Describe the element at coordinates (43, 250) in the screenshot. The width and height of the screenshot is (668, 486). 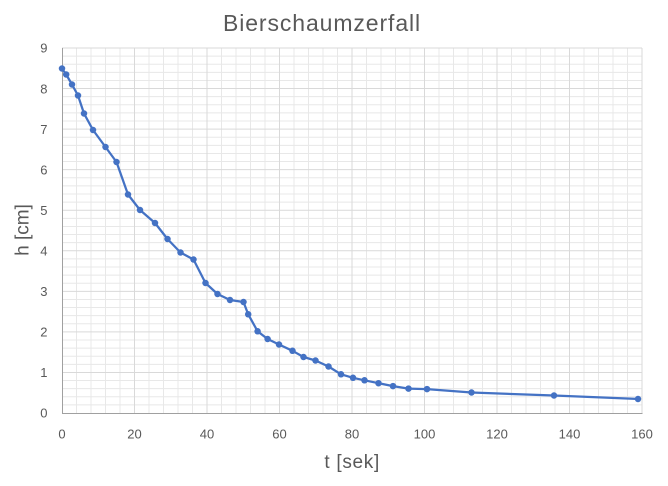
I see `svg-text: 4` at that location.